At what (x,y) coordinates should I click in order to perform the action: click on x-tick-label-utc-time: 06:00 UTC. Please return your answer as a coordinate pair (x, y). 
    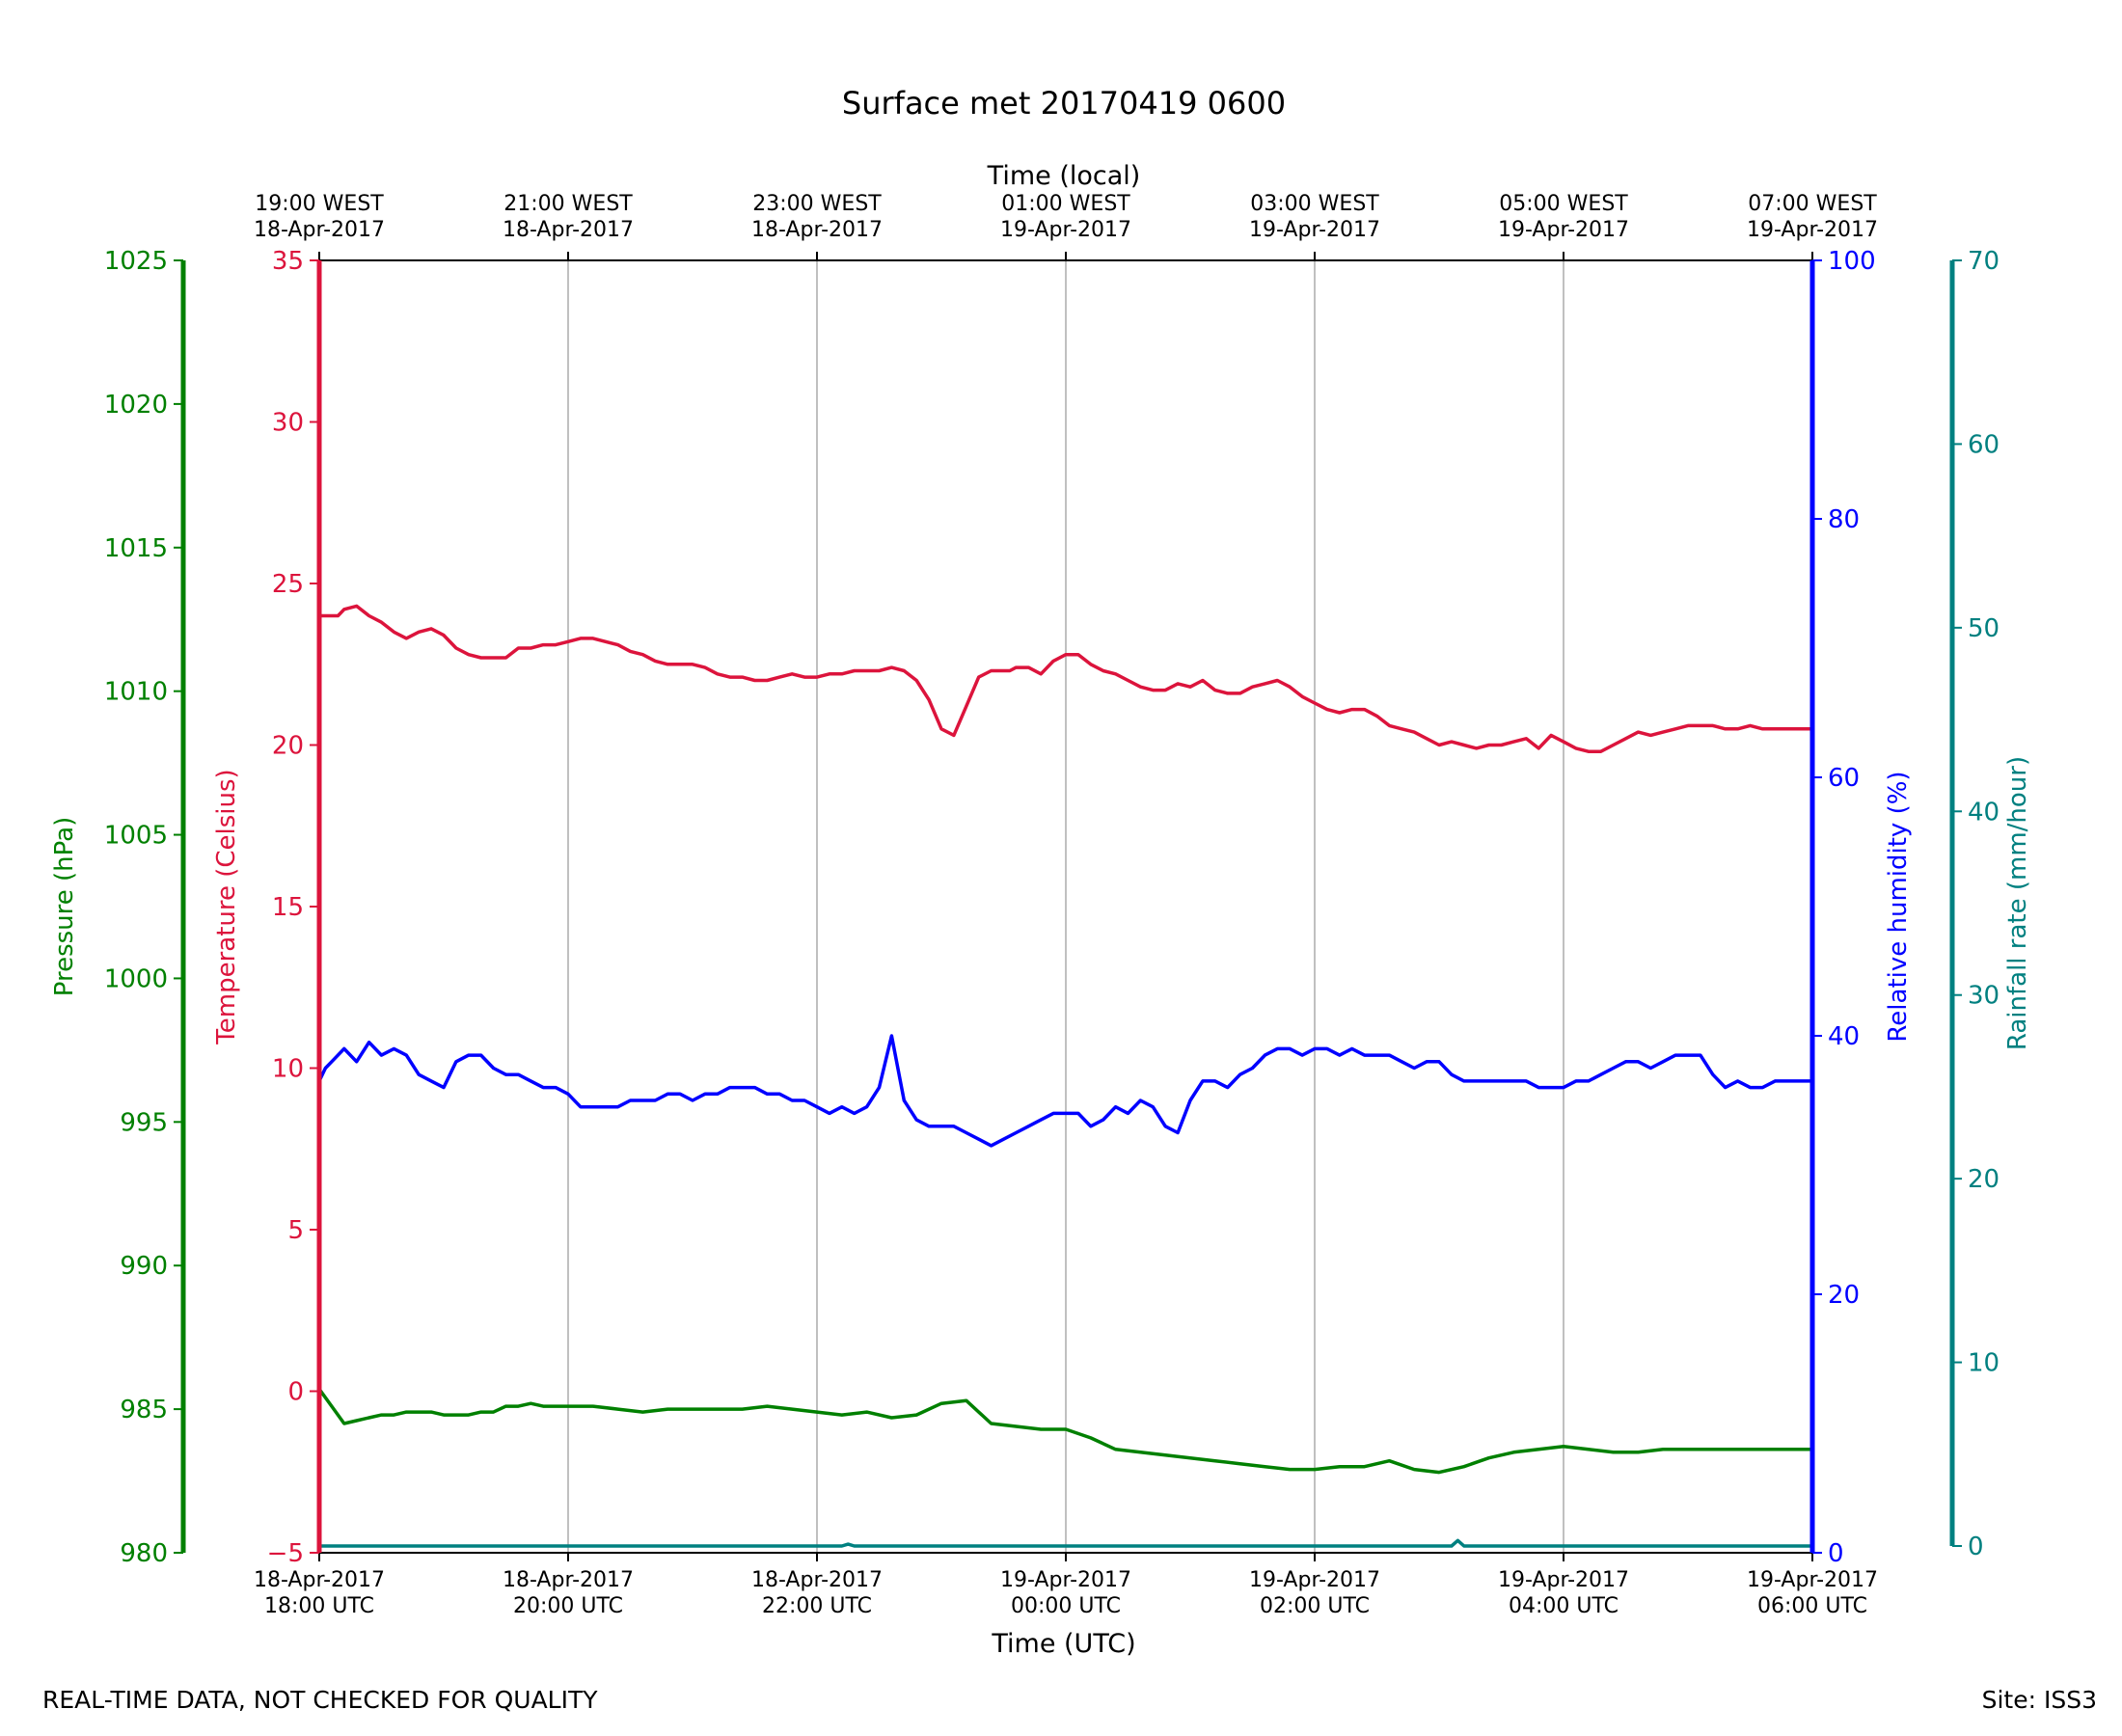
    Looking at the image, I should click on (1812, 1606).